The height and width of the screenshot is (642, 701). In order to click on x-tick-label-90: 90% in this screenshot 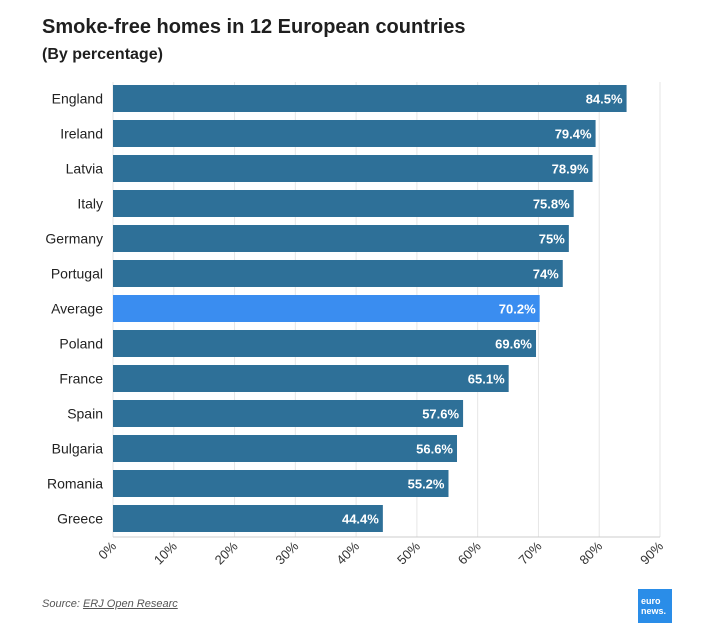, I will do `click(651, 552)`.